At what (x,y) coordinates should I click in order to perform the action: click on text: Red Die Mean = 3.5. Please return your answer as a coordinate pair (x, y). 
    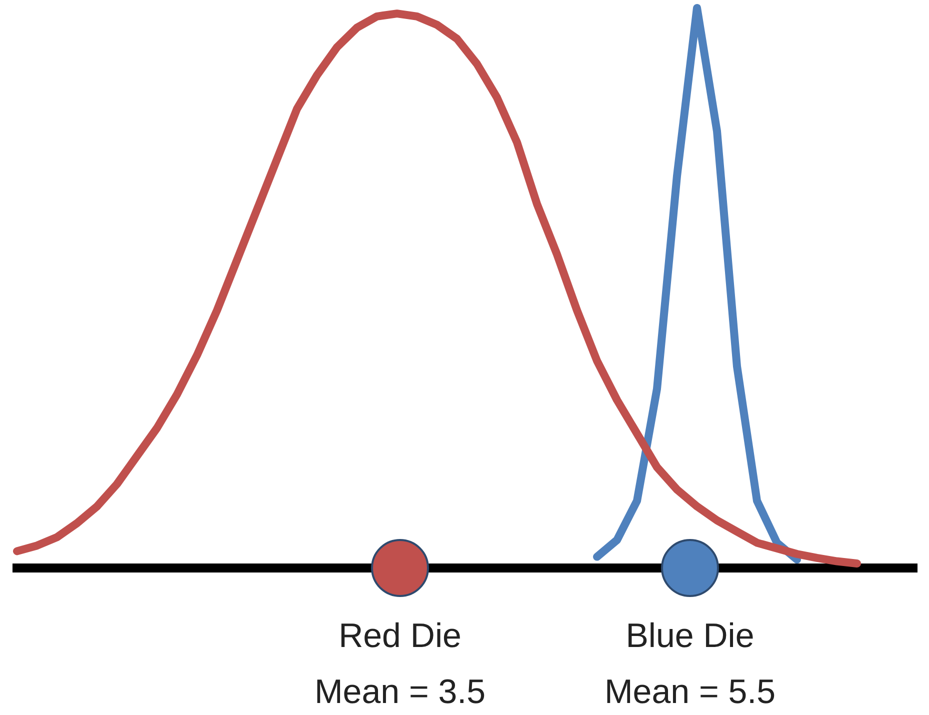
    Looking at the image, I should click on (400, 664).